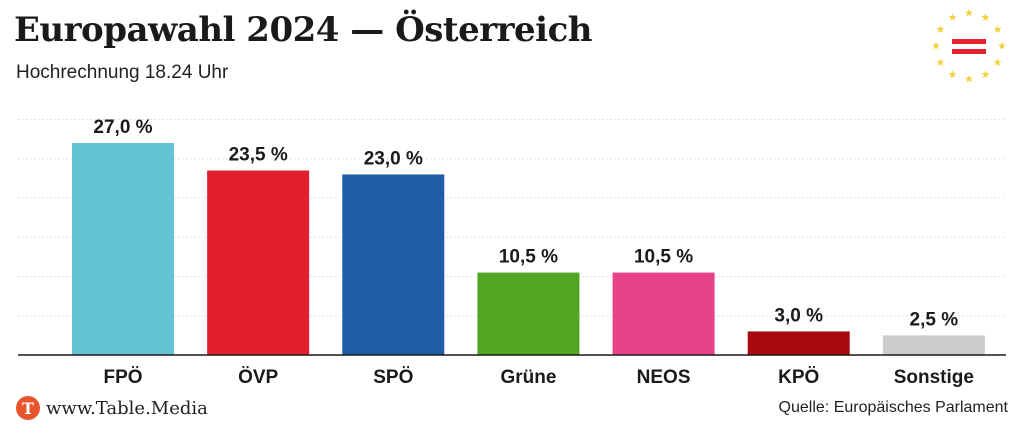  I want to click on category-label: SPÖ, so click(393, 377).